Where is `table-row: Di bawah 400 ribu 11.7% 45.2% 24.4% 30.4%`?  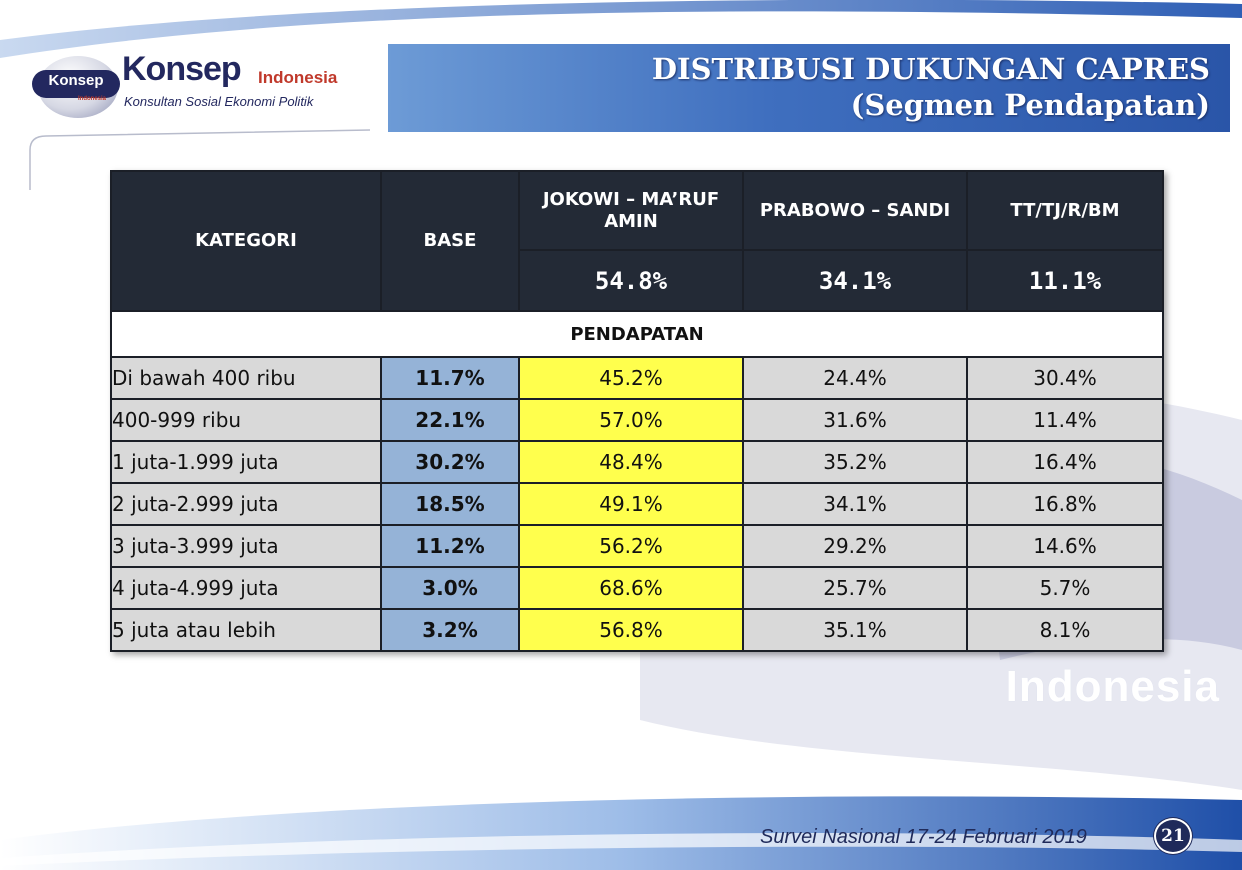 table-row: Di bawah 400 ribu 11.7% 45.2% 24.4% 30.4% is located at coordinates (637, 378).